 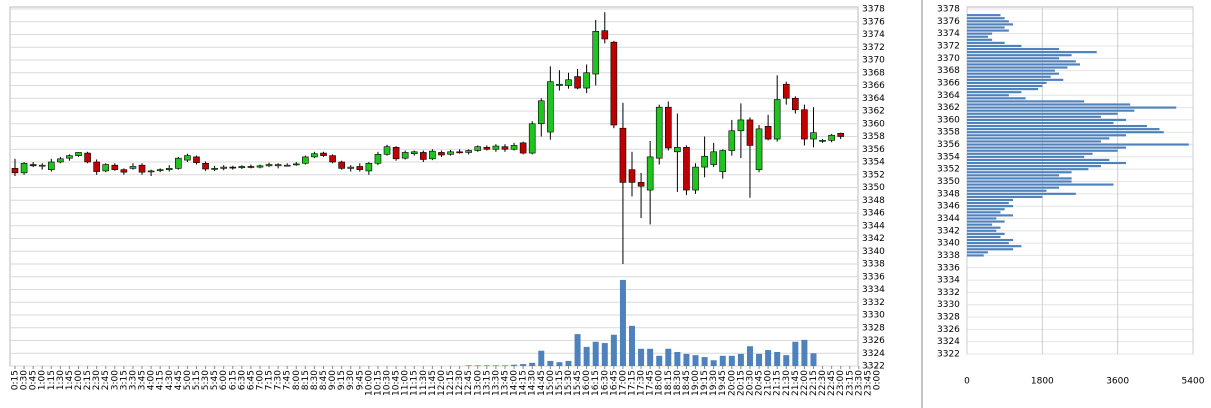 I want to click on x-tick-label: 3600, so click(x=1117, y=382).